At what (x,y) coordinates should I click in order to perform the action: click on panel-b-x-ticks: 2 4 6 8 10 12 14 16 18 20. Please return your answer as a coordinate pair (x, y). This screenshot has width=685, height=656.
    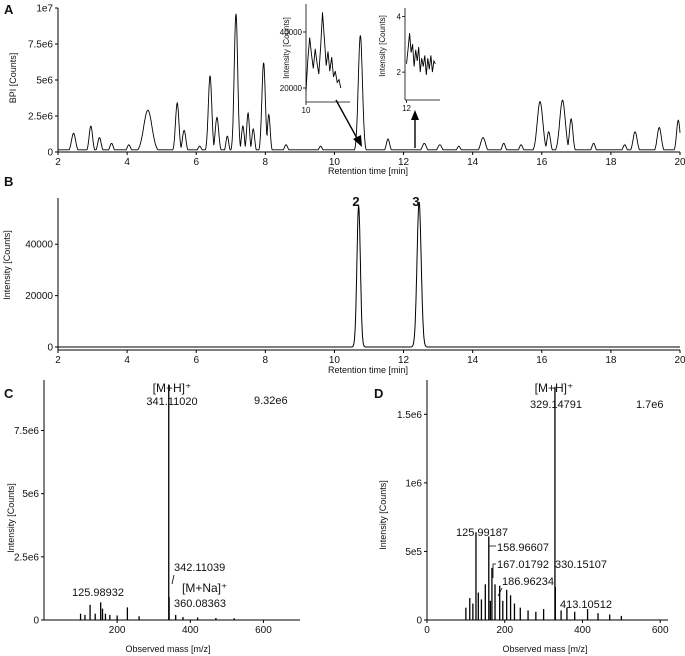
    Looking at the image, I should click on (370, 358).